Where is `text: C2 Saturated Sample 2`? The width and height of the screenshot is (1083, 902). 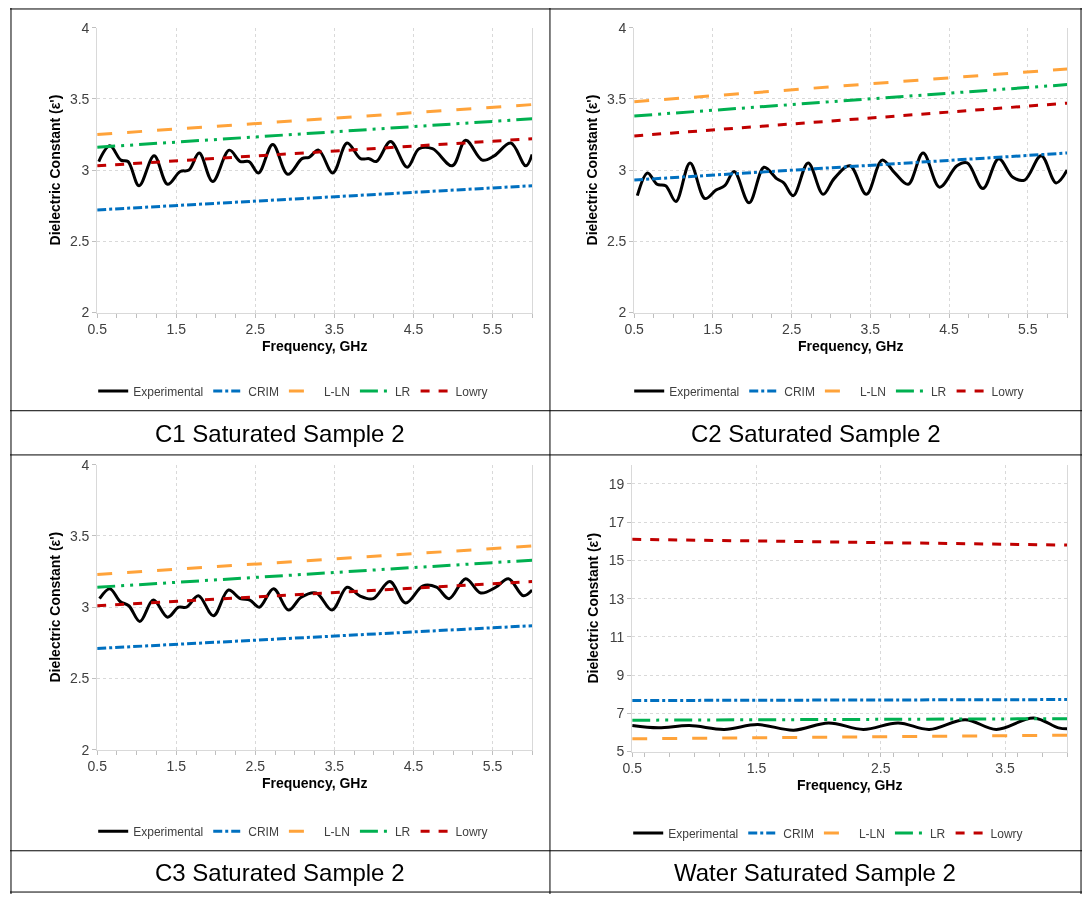 text: C2 Saturated Sample 2 is located at coordinates (816, 433).